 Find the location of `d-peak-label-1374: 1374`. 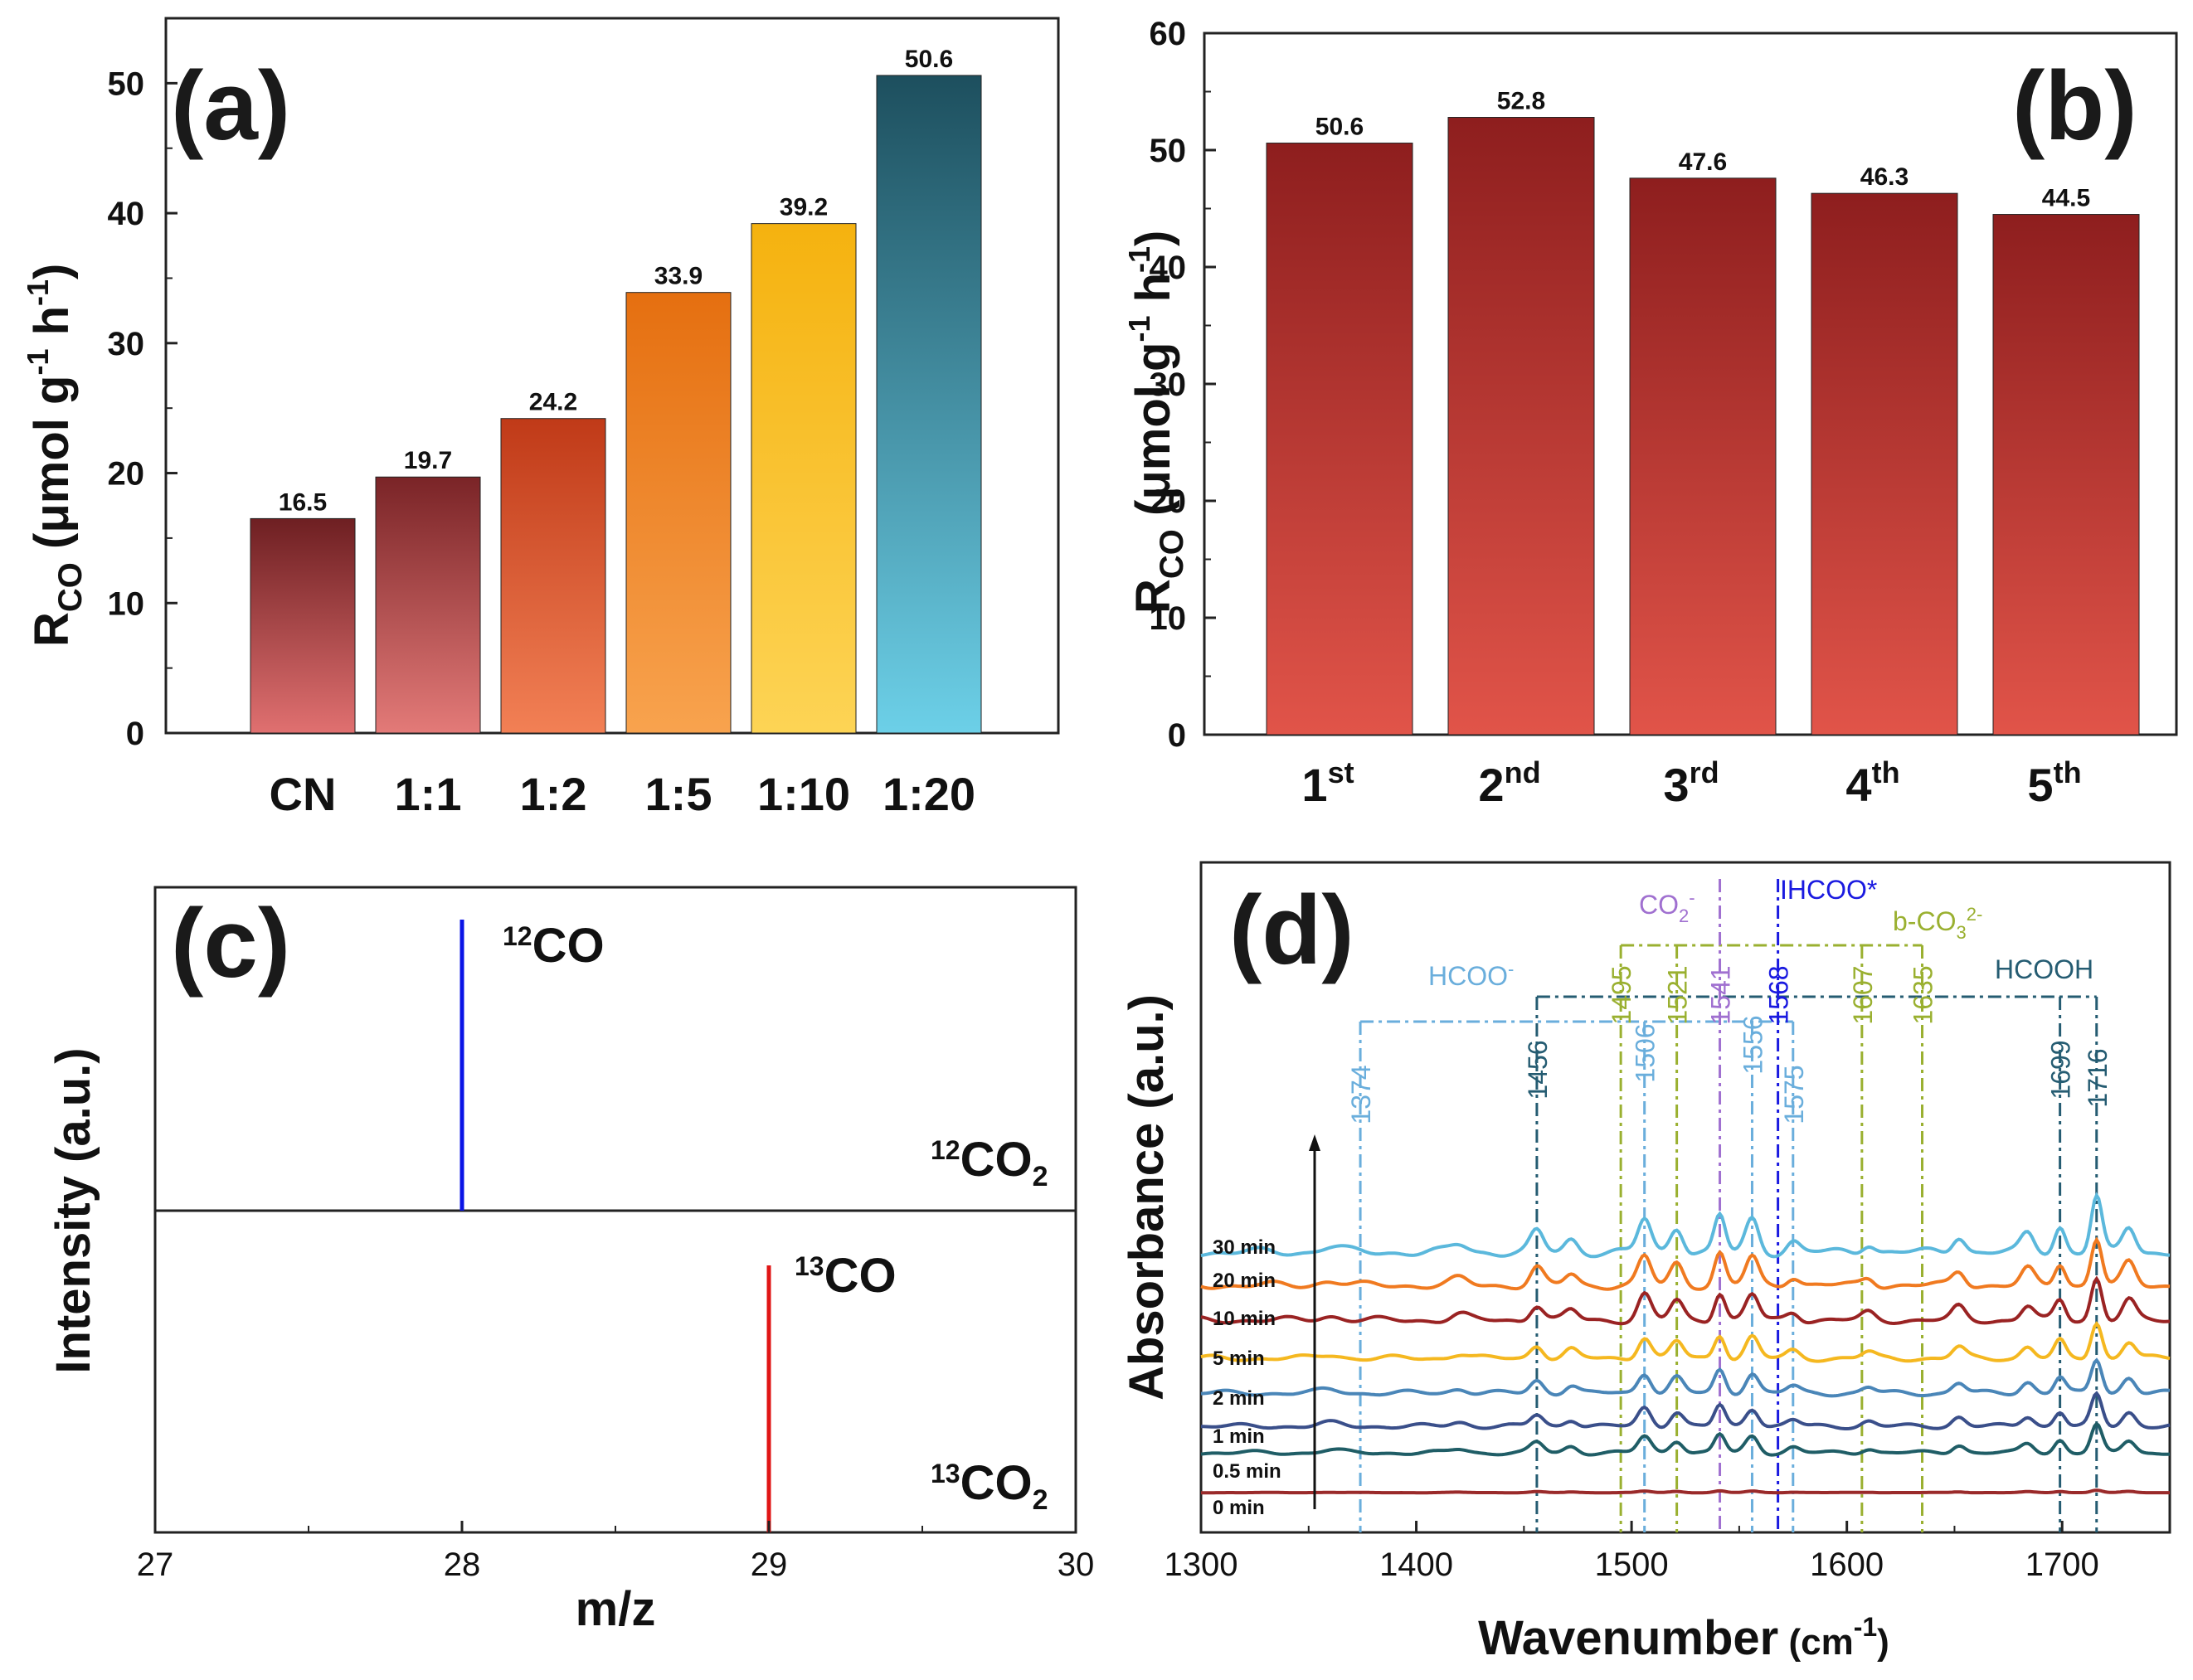

d-peak-label-1374: 1374 is located at coordinates (1361, 1094).